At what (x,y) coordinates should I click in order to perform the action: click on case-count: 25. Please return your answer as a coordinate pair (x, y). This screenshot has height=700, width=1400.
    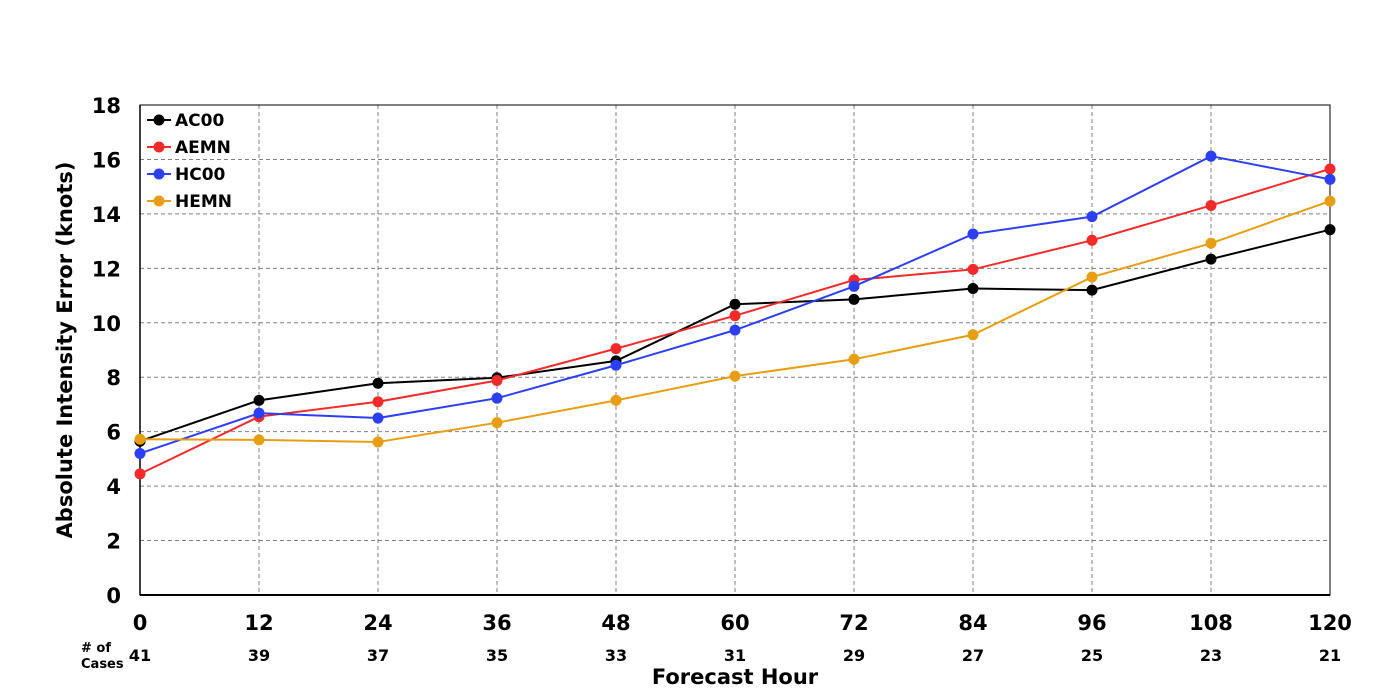
    Looking at the image, I should click on (1092, 655).